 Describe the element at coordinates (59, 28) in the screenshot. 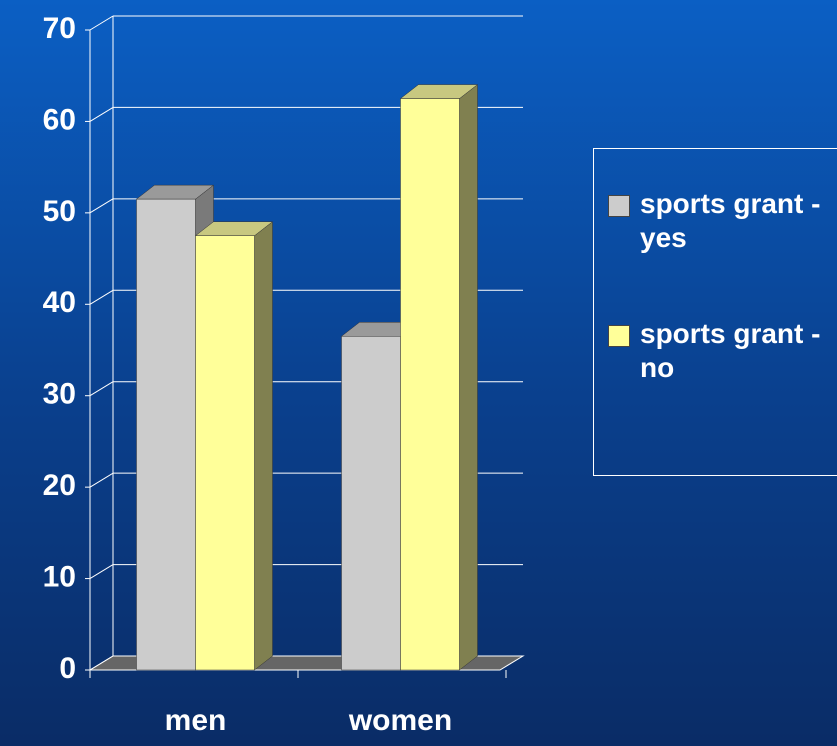

I see `y-tick-label: 70` at that location.